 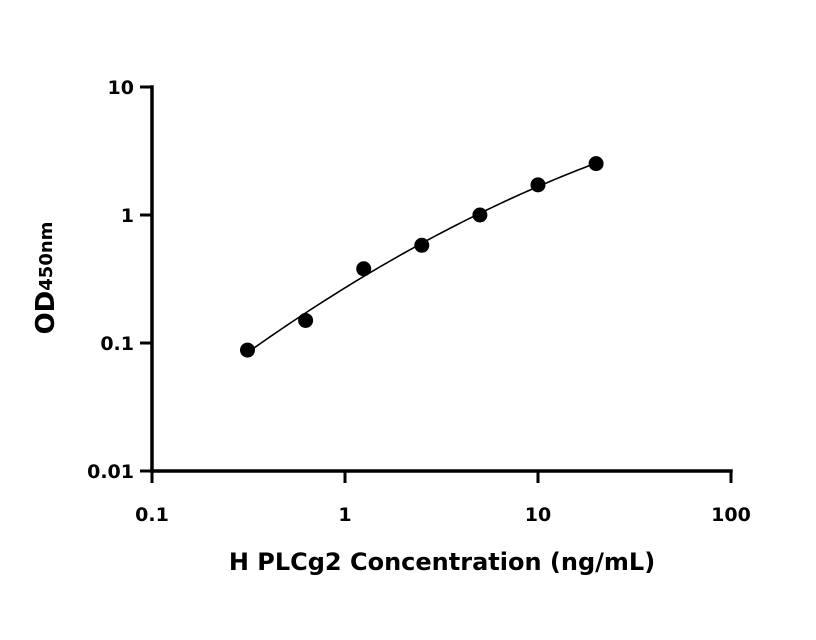 I want to click on y-tick-label: 0.1, so click(x=117, y=344).